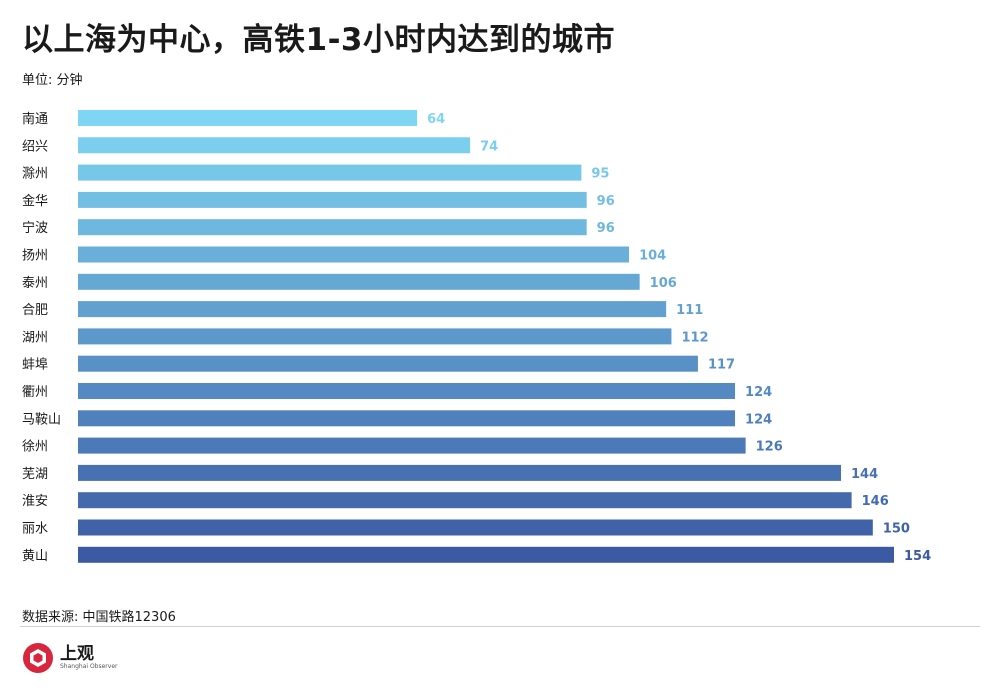 The height and width of the screenshot is (690, 1000). Describe the element at coordinates (35, 447) in the screenshot. I see `category-label: 徐州` at that location.